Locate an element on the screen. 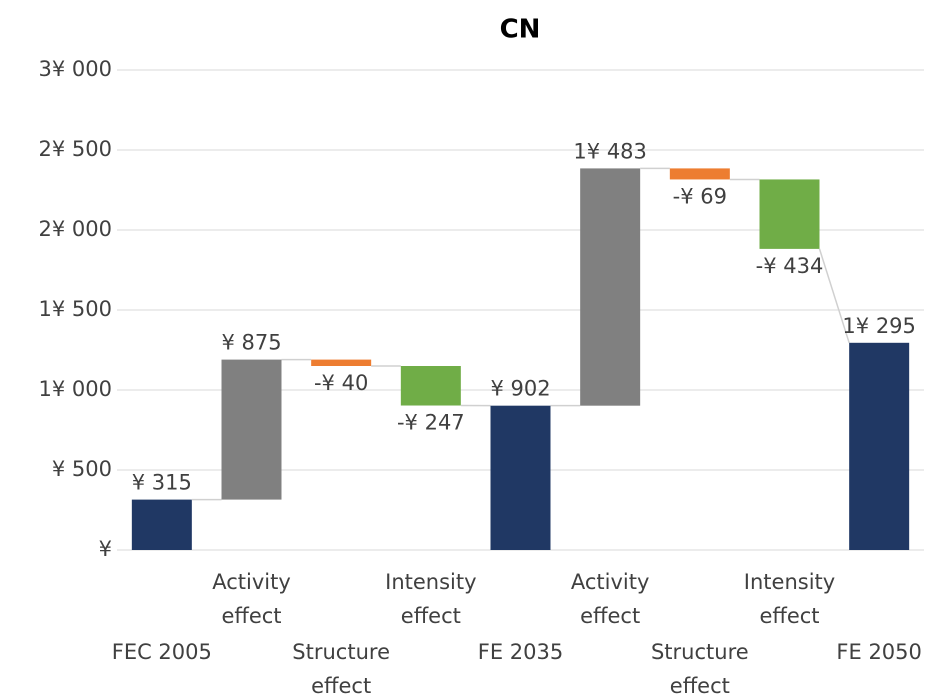  chart-title: CN is located at coordinates (520, 30).